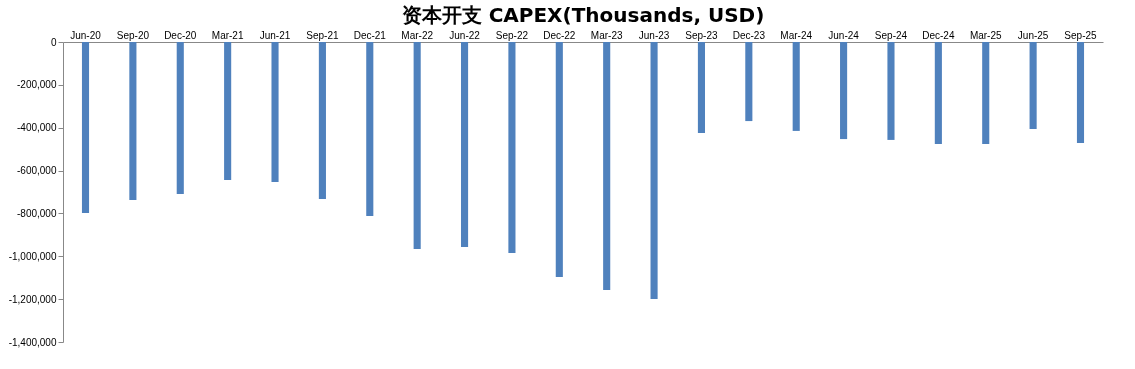 This screenshot has width=1135, height=369. What do you see at coordinates (985, 35) in the screenshot?
I see `x-tick-label: Mar-25` at bounding box center [985, 35].